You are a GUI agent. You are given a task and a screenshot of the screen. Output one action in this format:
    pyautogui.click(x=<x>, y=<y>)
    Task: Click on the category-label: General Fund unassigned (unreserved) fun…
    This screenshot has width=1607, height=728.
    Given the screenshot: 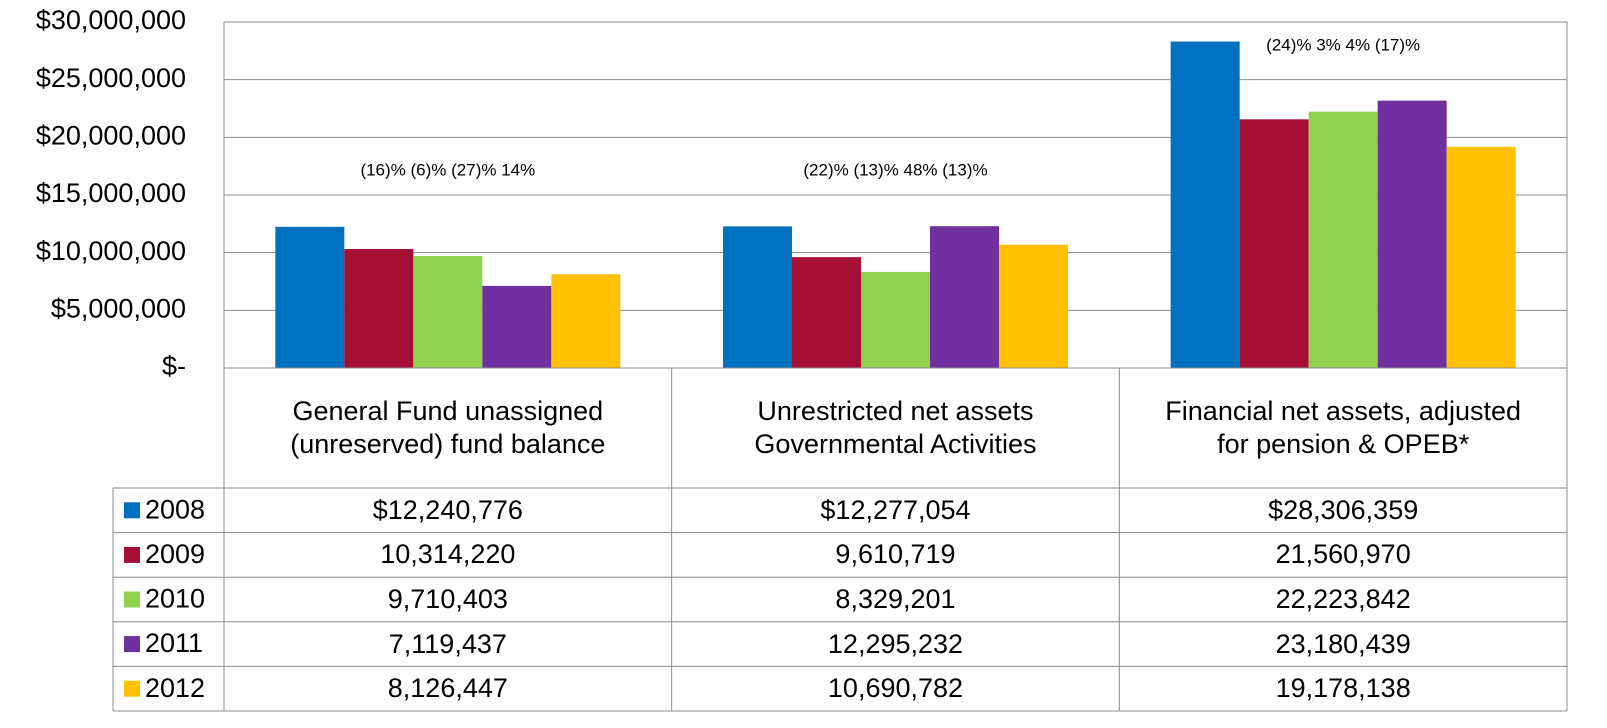 What is the action you would take?
    pyautogui.click(x=448, y=427)
    